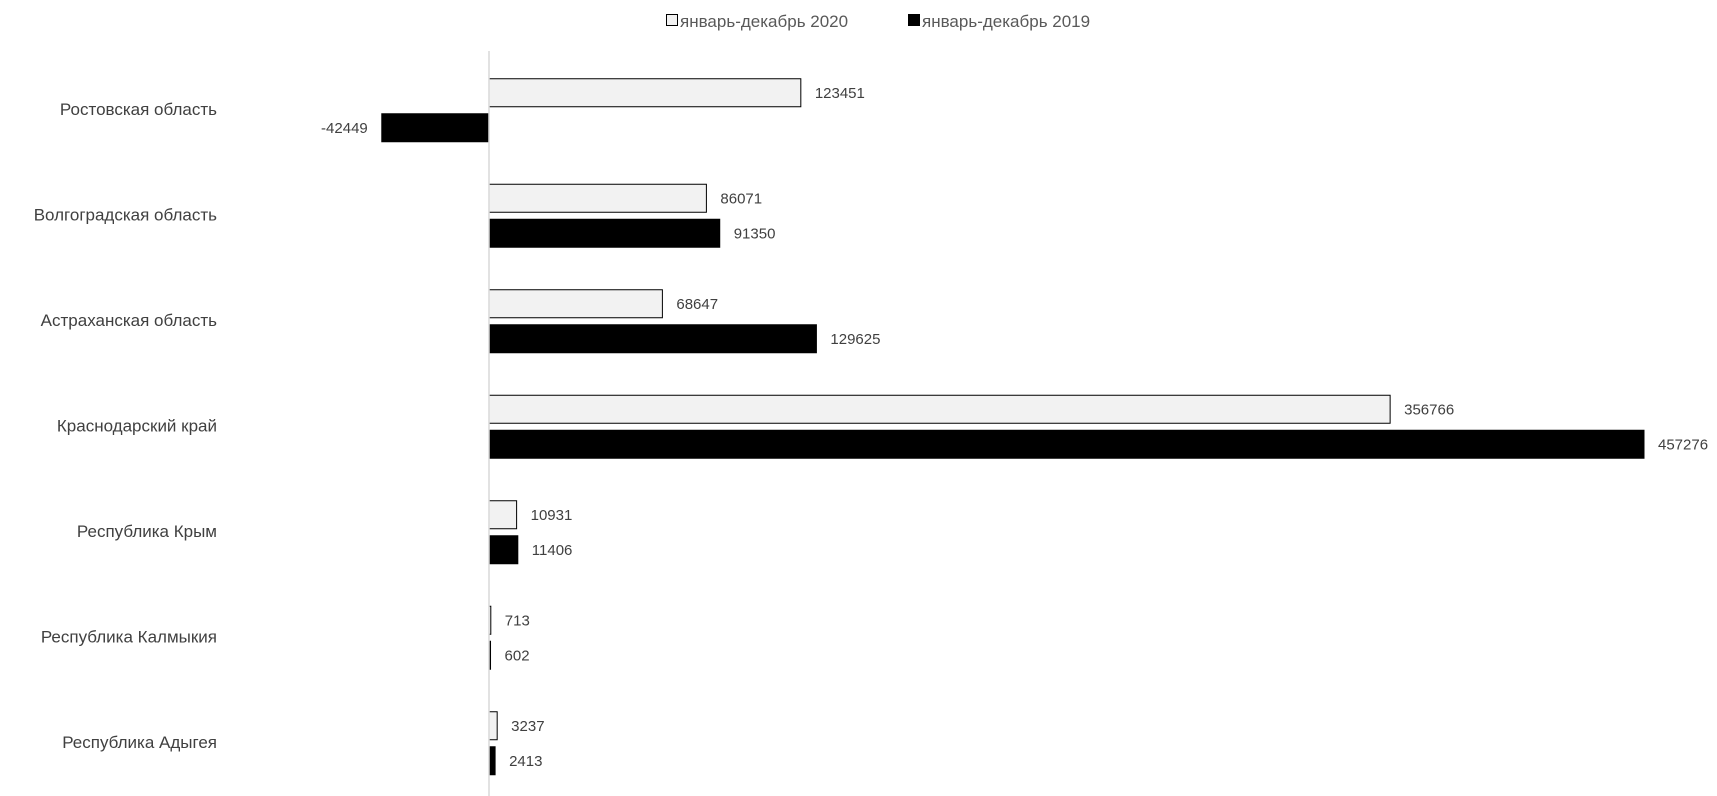  I want to click on data-label-2020: 3237, so click(527, 726).